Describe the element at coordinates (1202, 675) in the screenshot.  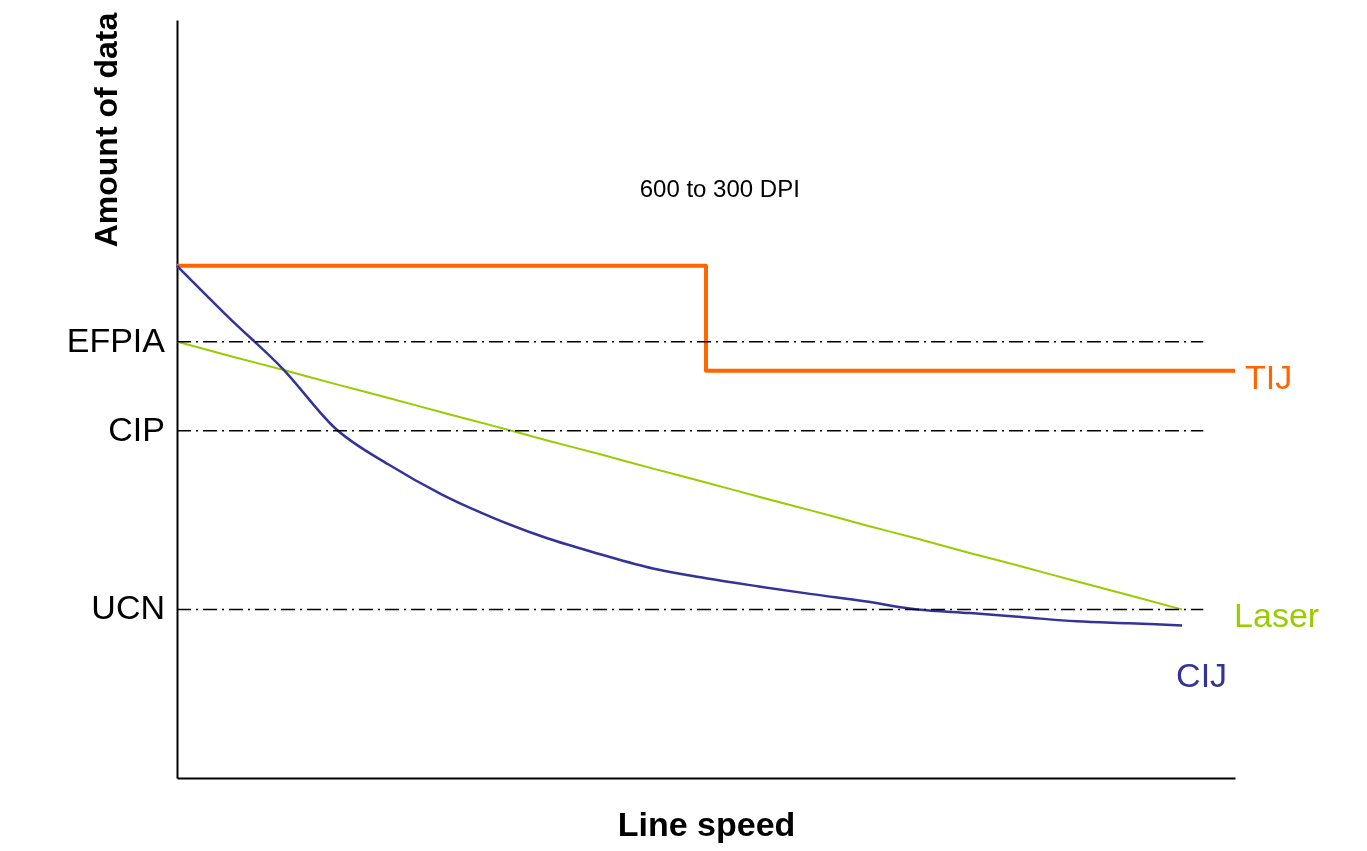
I see `series-label: CIJ` at that location.